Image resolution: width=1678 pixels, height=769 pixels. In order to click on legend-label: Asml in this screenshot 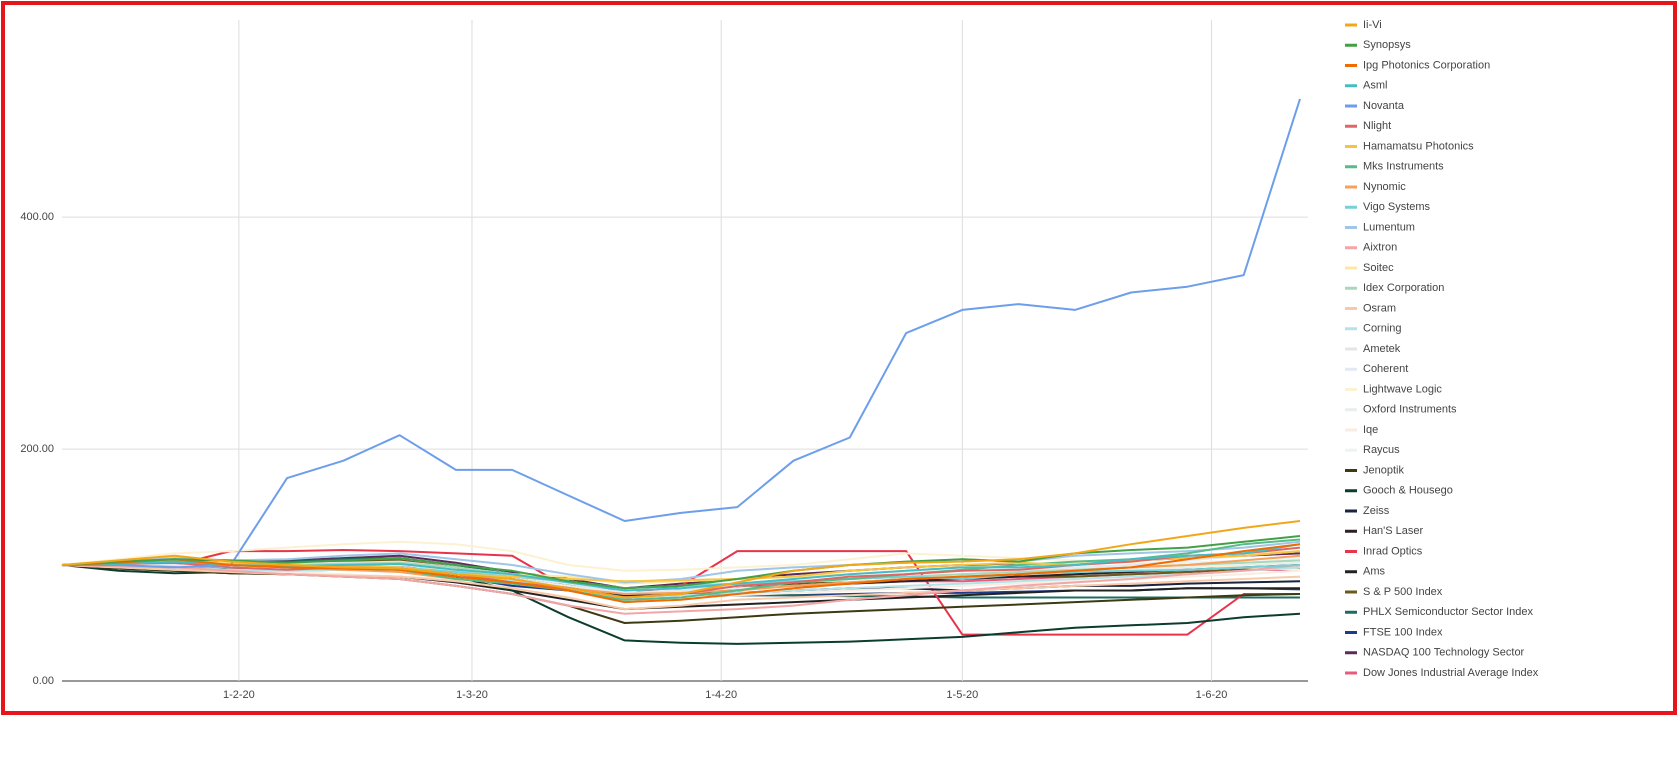, I will do `click(1375, 86)`.